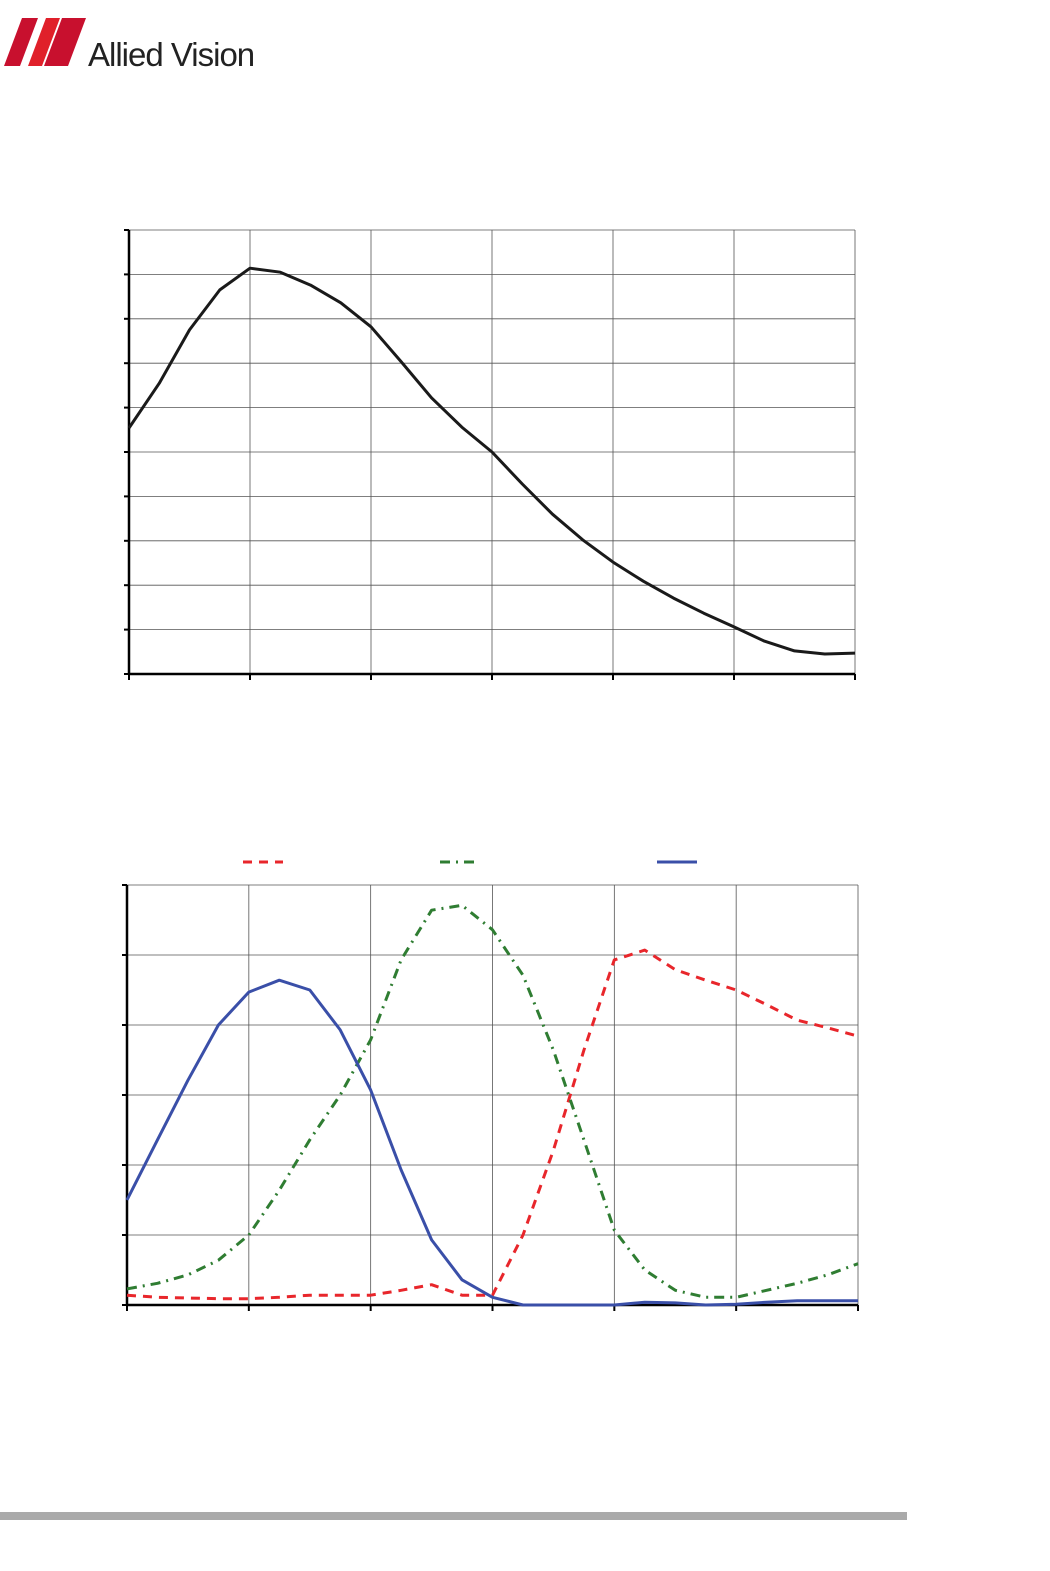 The image size is (1050, 1571). Describe the element at coordinates (453, 1516) in the screenshot. I see `footer-bar` at that location.